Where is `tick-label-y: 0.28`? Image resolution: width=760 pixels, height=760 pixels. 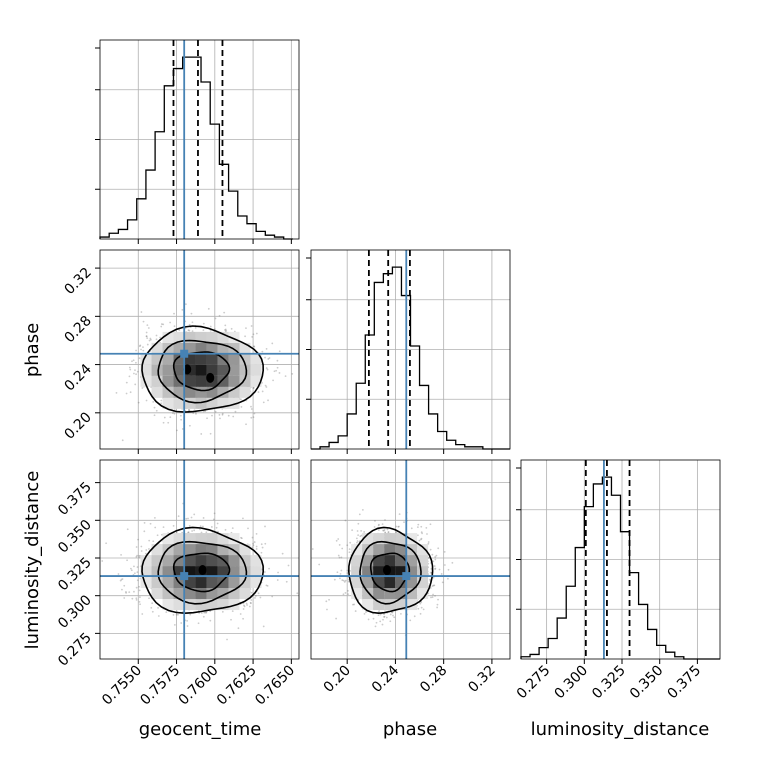
tick-label-y: 0.28 is located at coordinates (77, 329).